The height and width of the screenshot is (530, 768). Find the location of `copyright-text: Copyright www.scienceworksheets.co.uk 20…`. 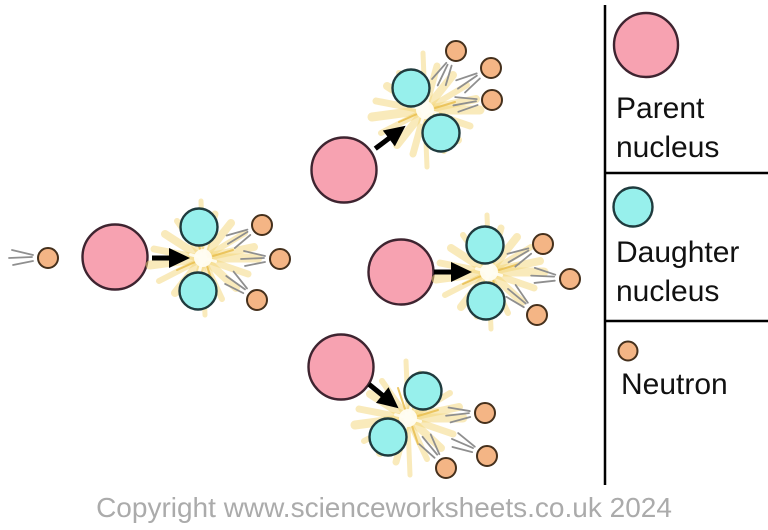

copyright-text: Copyright www.scienceworksheets.co.uk 20… is located at coordinates (384, 507).